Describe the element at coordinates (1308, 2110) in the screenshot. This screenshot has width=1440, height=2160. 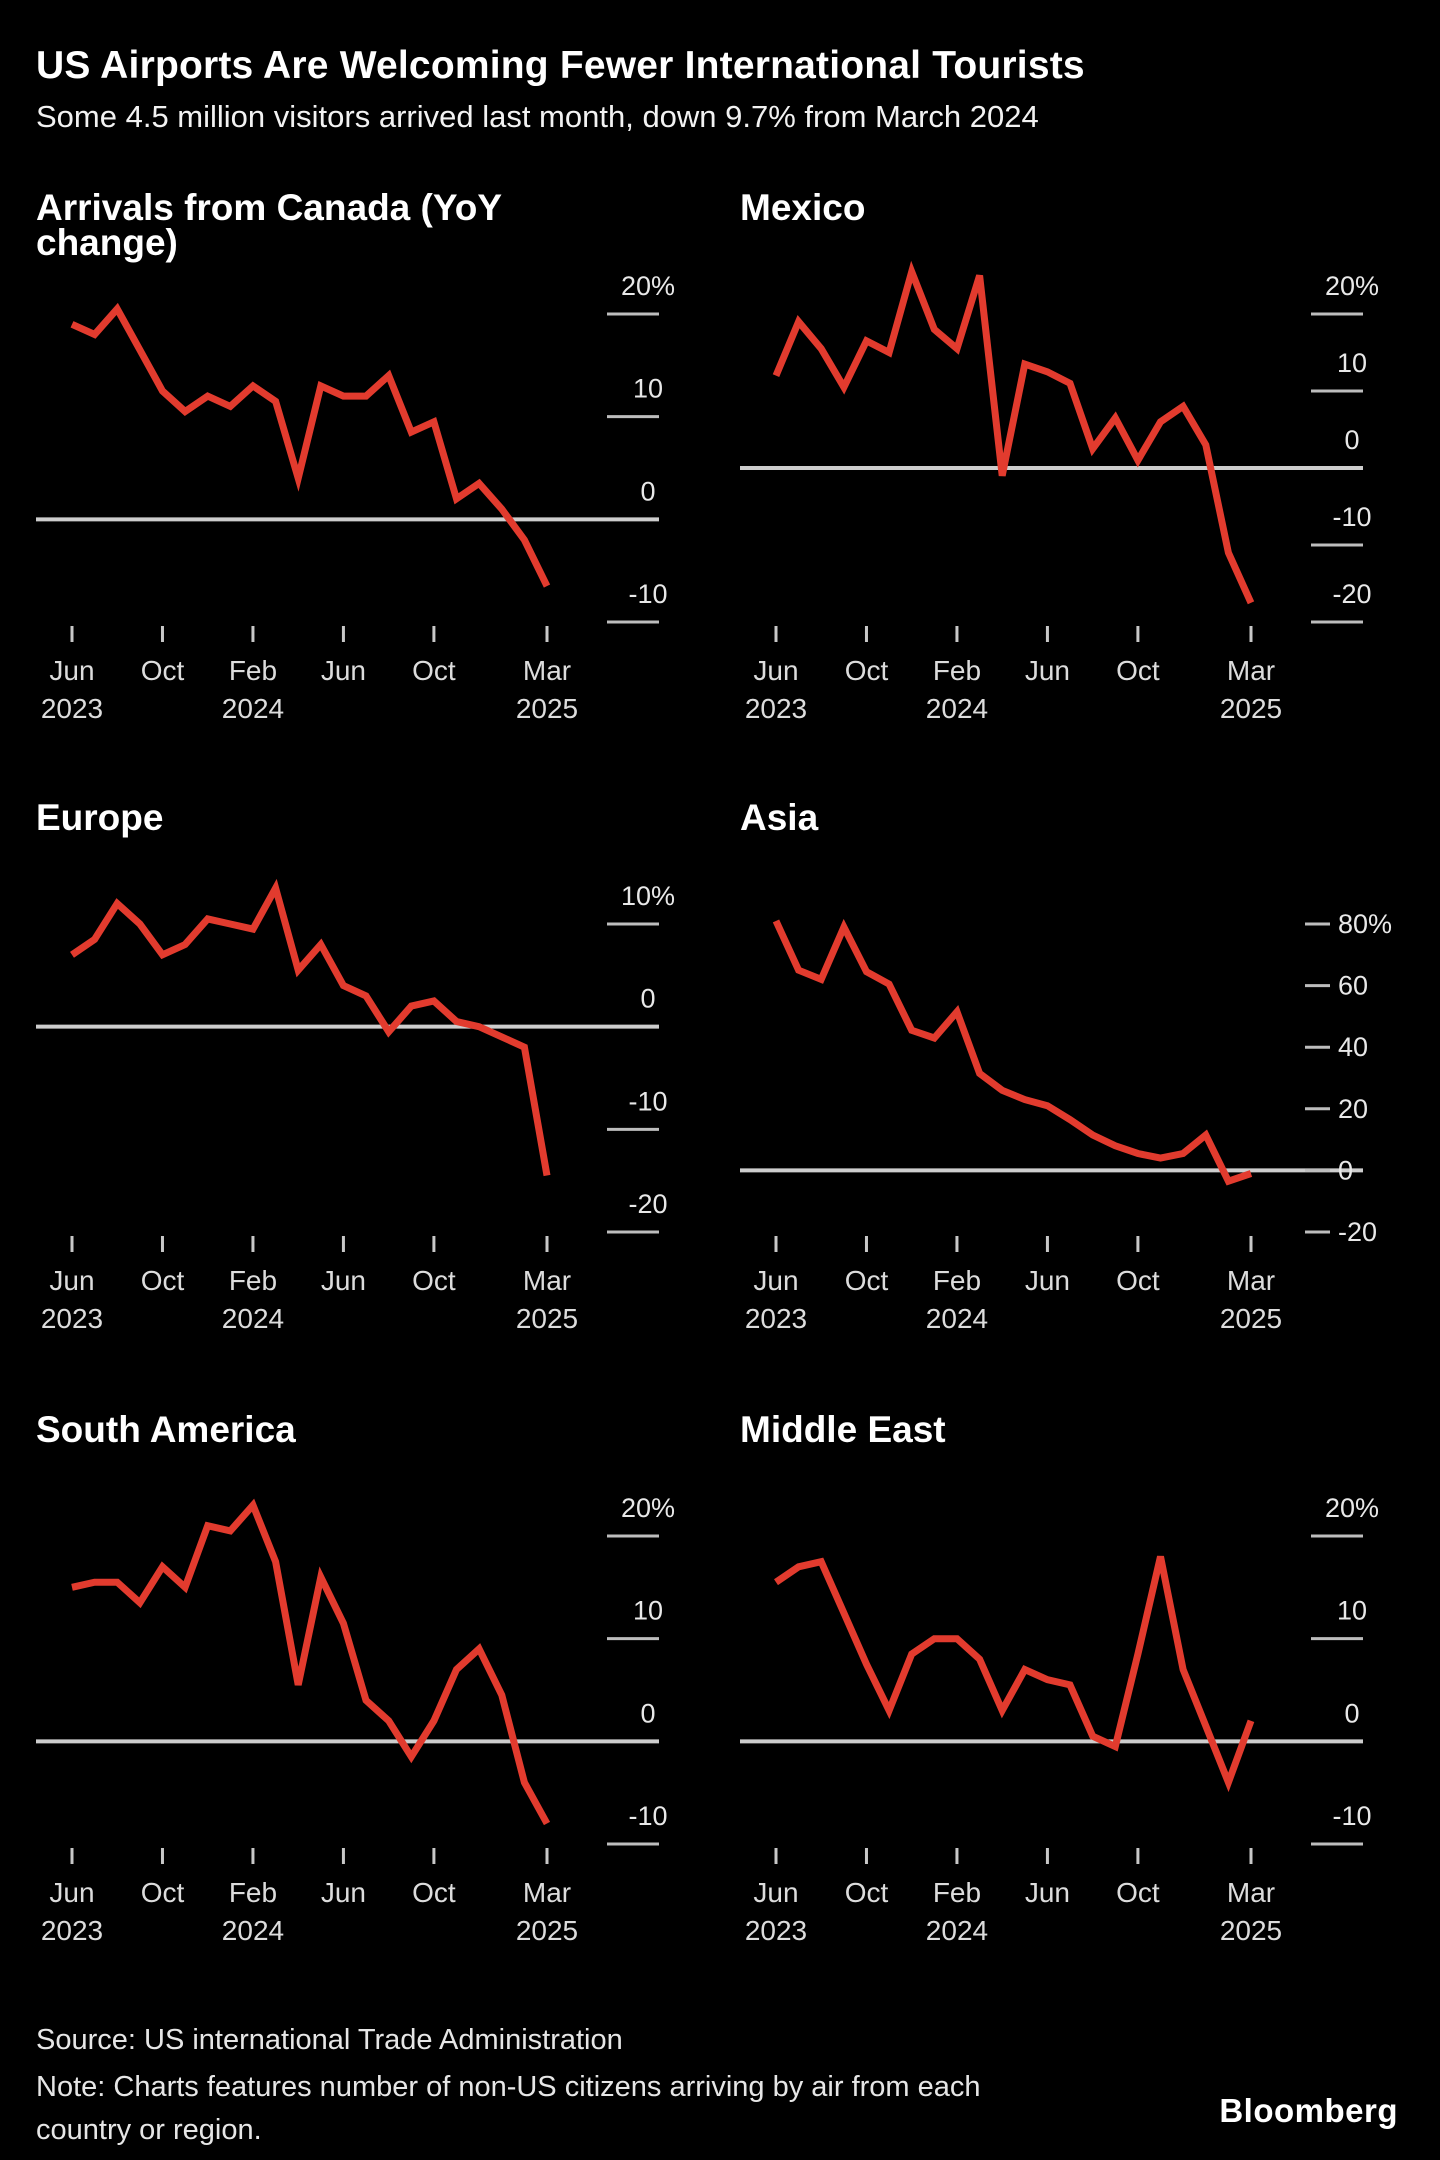
I see `bloomberg-logo: Bloomberg` at that location.